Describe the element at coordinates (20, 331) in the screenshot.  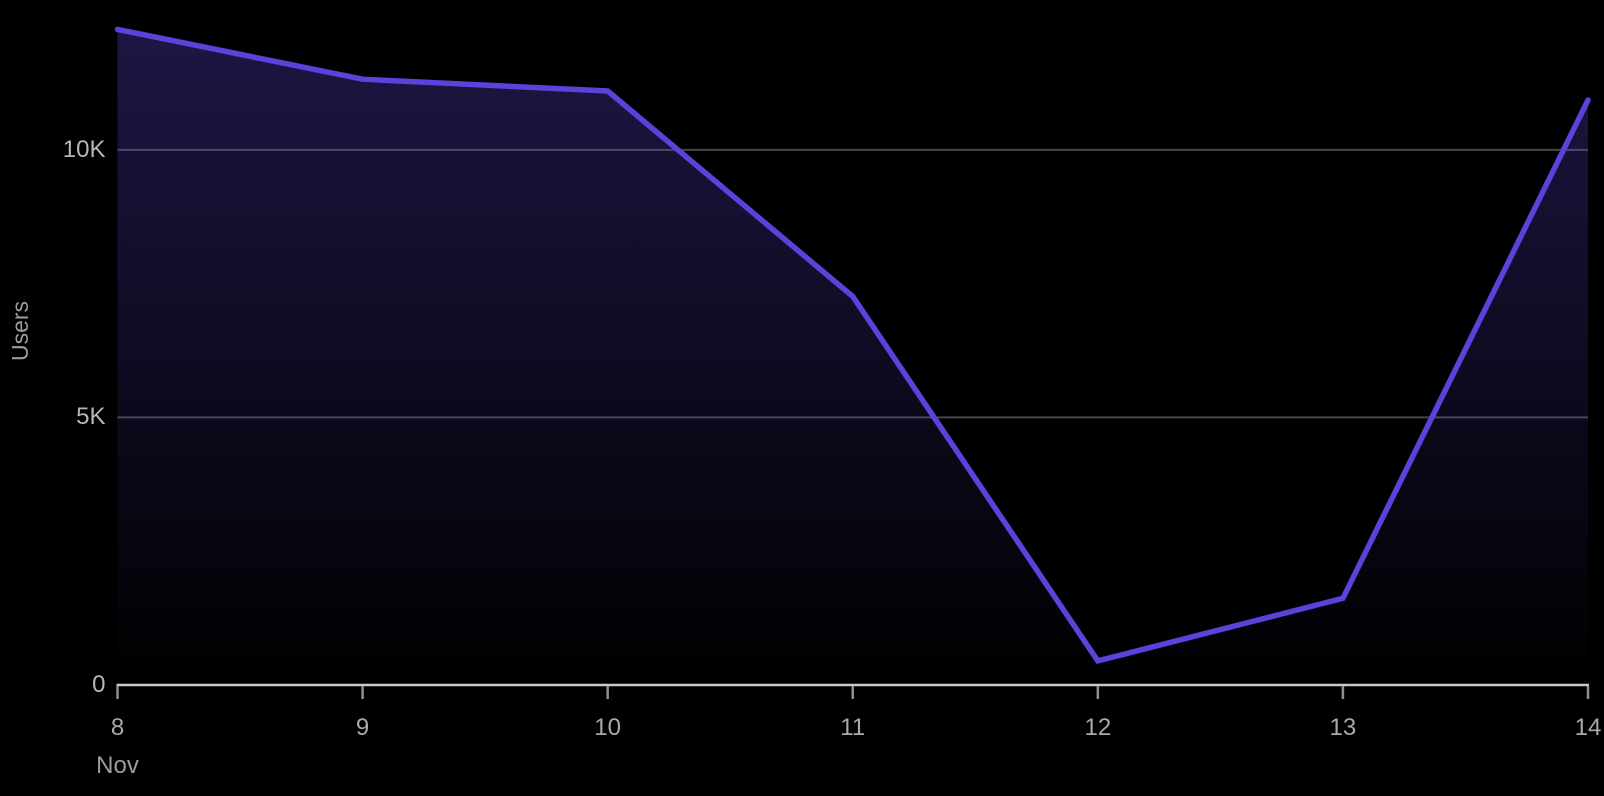
I see `y-axis-title: Users` at that location.